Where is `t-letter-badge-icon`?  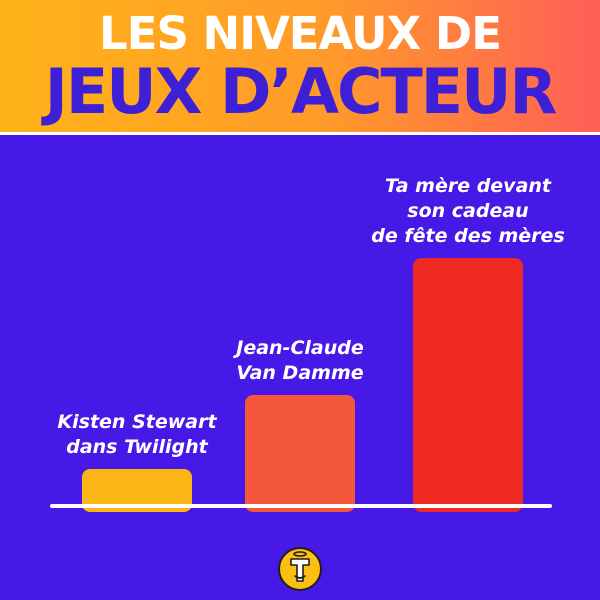
t-letter-badge-icon is located at coordinates (300, 569).